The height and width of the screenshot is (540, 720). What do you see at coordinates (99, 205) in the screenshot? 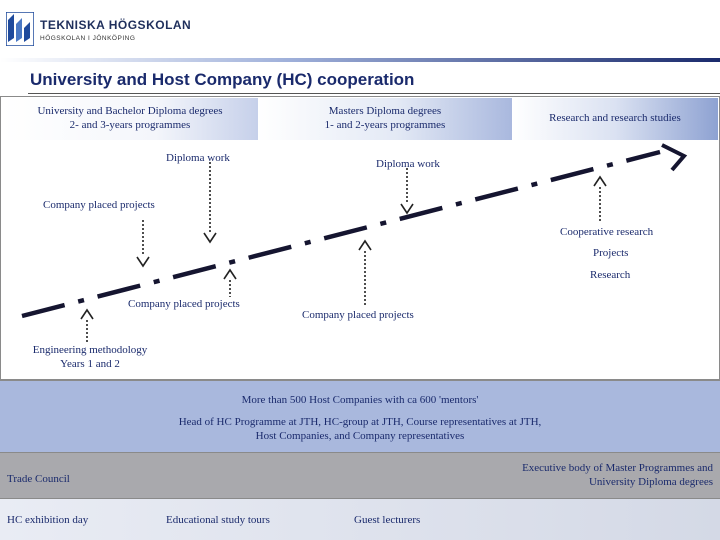
I see `label-company-projects-top: Company placed projects` at bounding box center [99, 205].